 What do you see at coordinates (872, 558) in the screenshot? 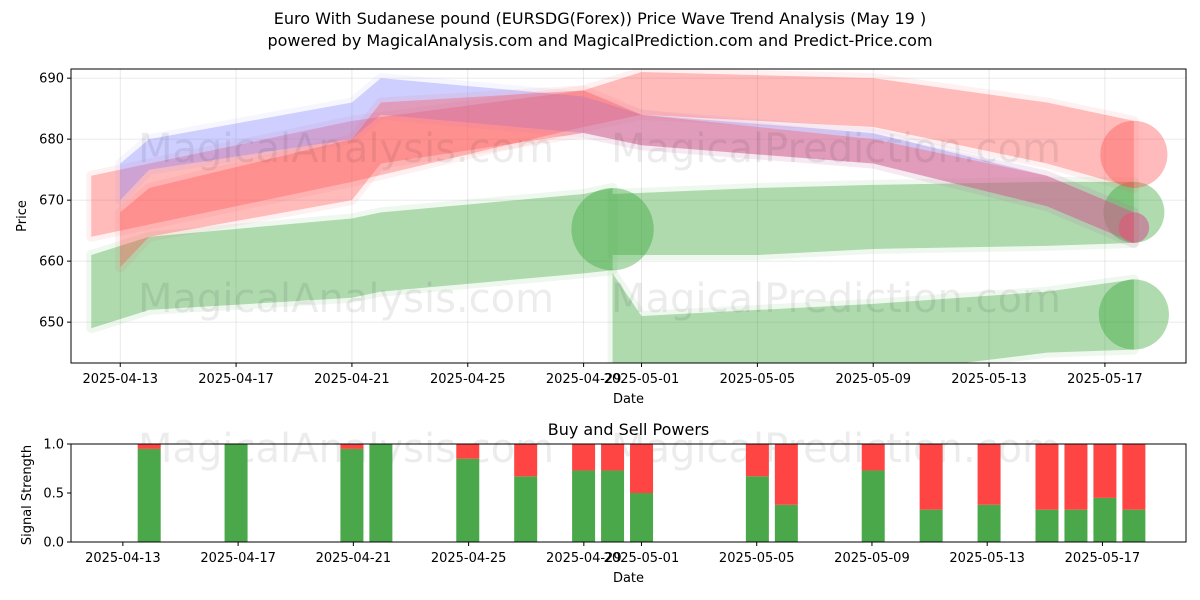
I see `x2-tick-label: 2025-05-09` at bounding box center [872, 558].